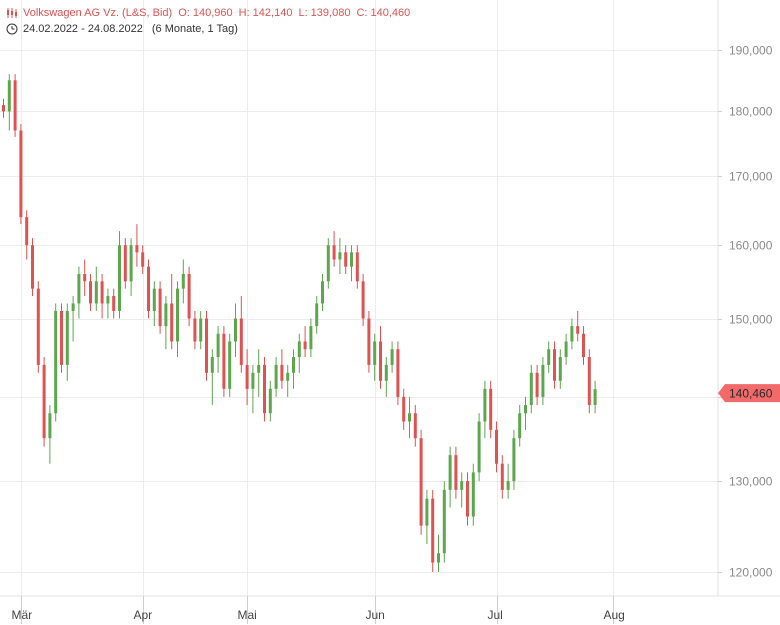 The height and width of the screenshot is (625, 780). I want to click on instrument-title: Volkswagen AG Vz. (L&S, Bid), so click(98, 13).